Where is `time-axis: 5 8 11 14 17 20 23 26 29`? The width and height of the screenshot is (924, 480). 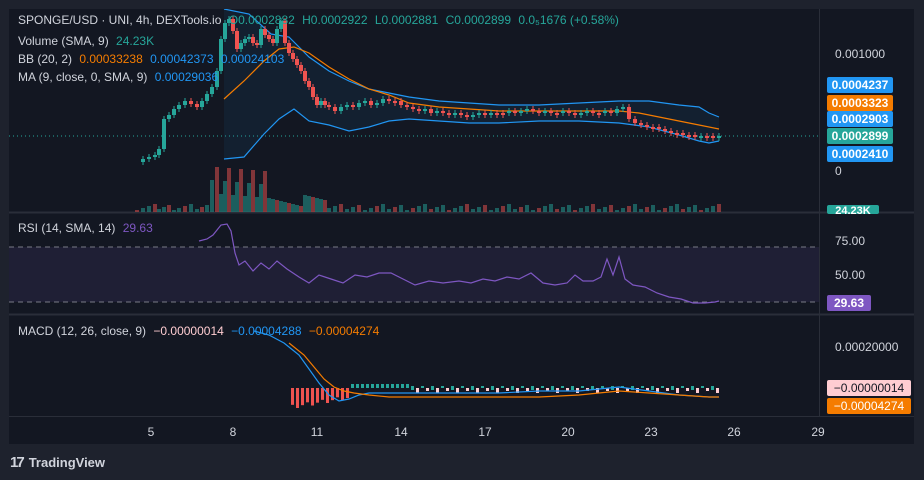 time-axis: 5 8 11 14 17 20 23 26 29 is located at coordinates (486, 432).